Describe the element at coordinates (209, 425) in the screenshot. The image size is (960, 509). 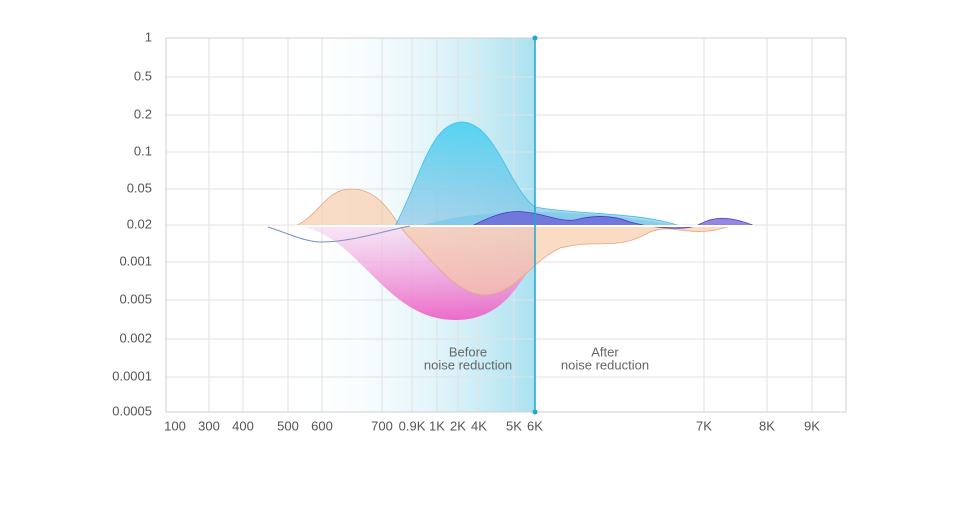
I see `x-tick-label: 300` at that location.